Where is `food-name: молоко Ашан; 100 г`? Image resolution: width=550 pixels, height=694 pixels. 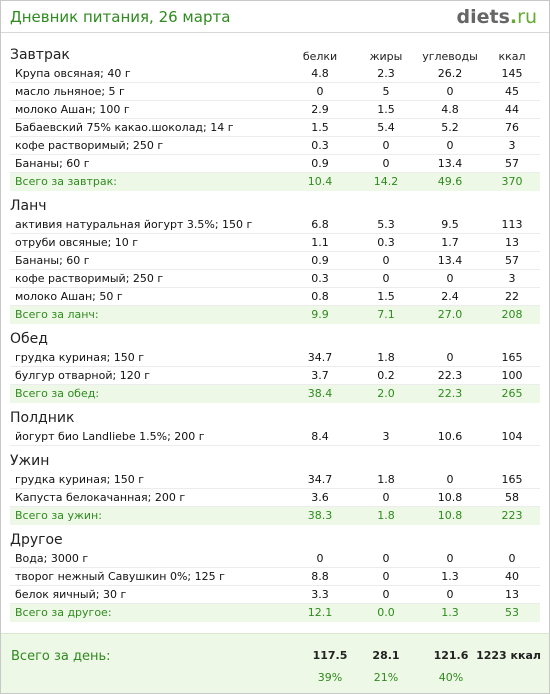
food-name: молоко Ашан; 100 г is located at coordinates (72, 109).